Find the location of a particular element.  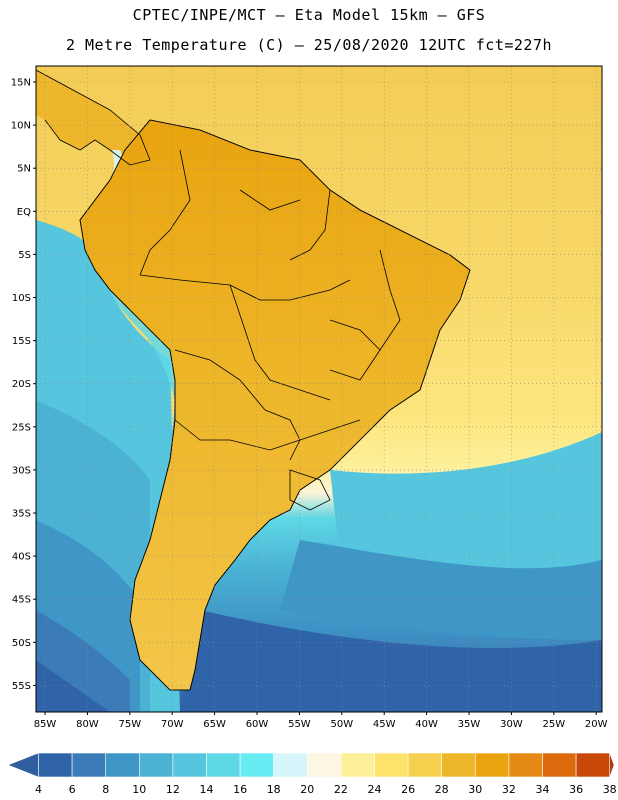

longitude-label: 30W is located at coordinates (511, 724).